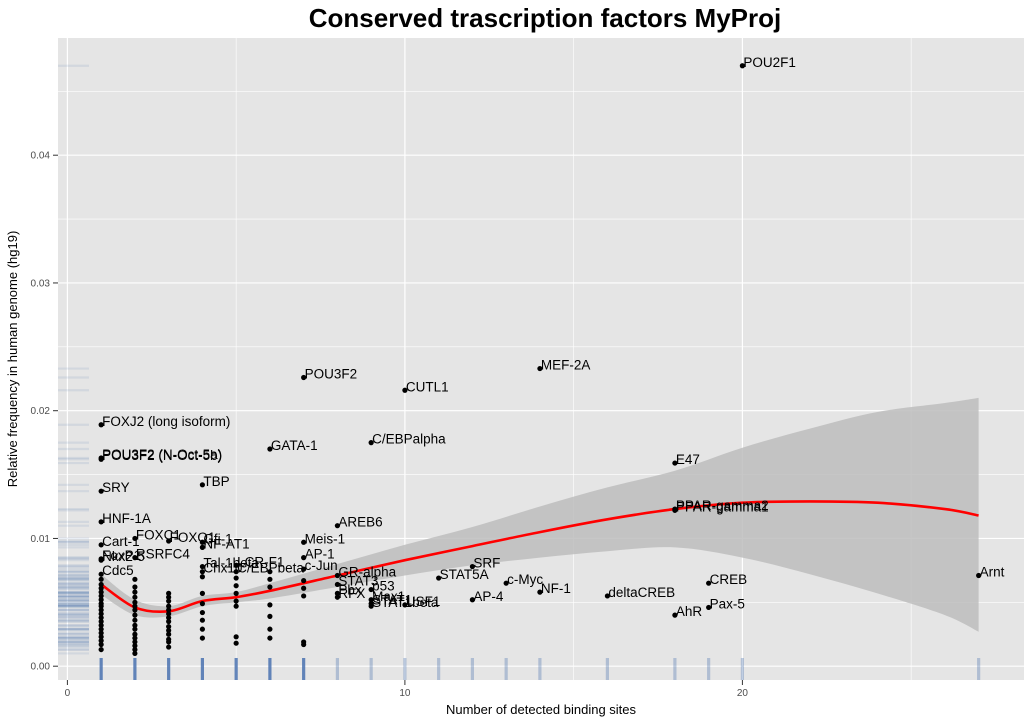  I want to click on point-label: LCR-F1, so click(260, 561).